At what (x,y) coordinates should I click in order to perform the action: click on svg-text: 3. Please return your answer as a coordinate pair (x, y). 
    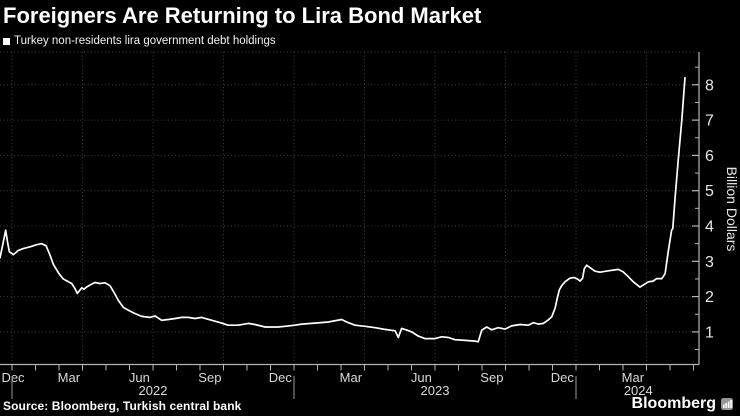
    Looking at the image, I should click on (709, 262).